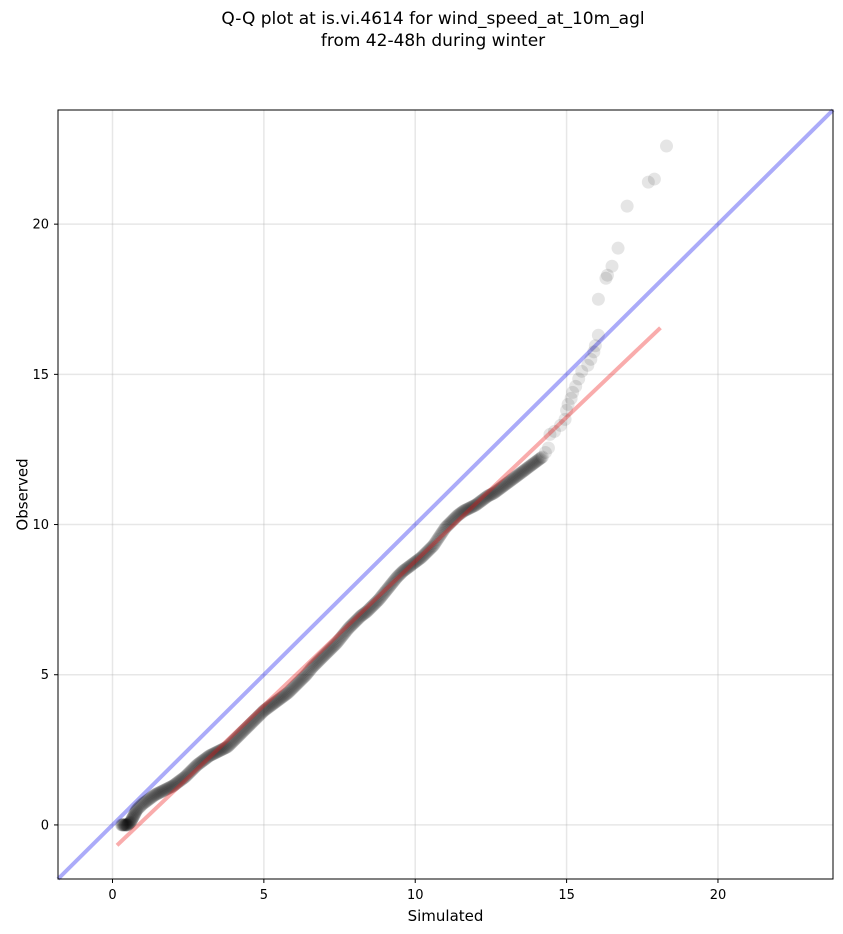 This screenshot has height=934, width=843. I want to click on y-tick-label: 20, so click(40, 225).